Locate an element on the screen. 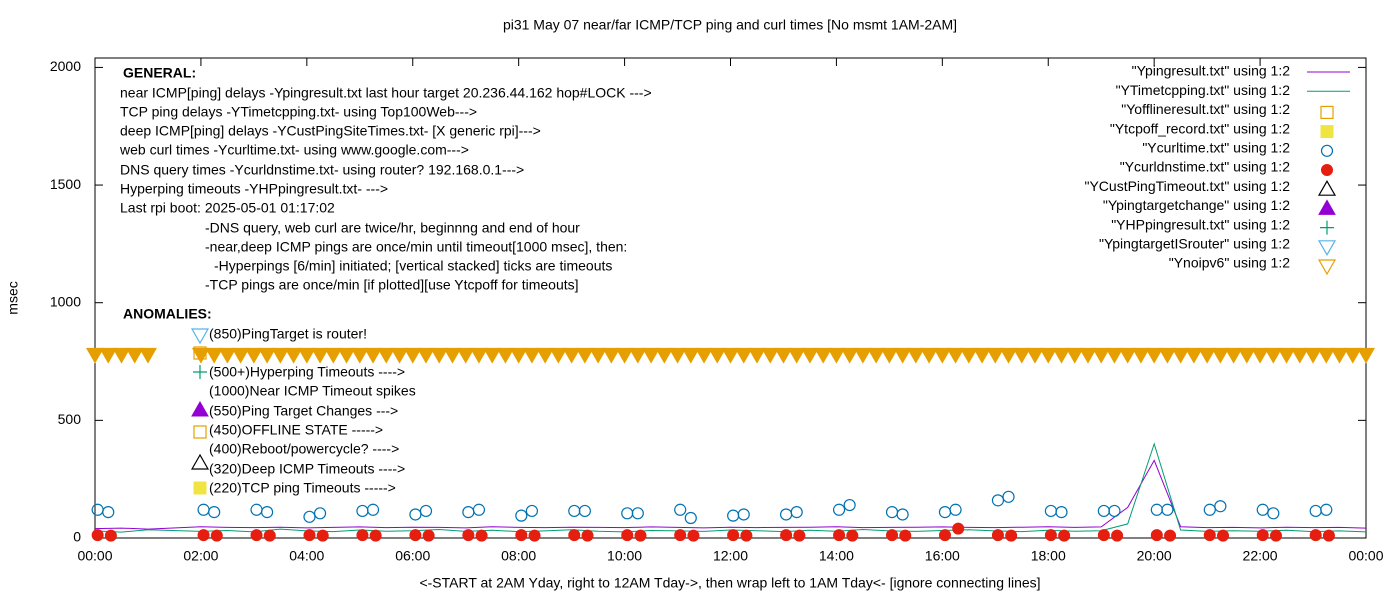 This screenshot has height=600, width=1400. y-axis-label: msec is located at coordinates (13, 297).